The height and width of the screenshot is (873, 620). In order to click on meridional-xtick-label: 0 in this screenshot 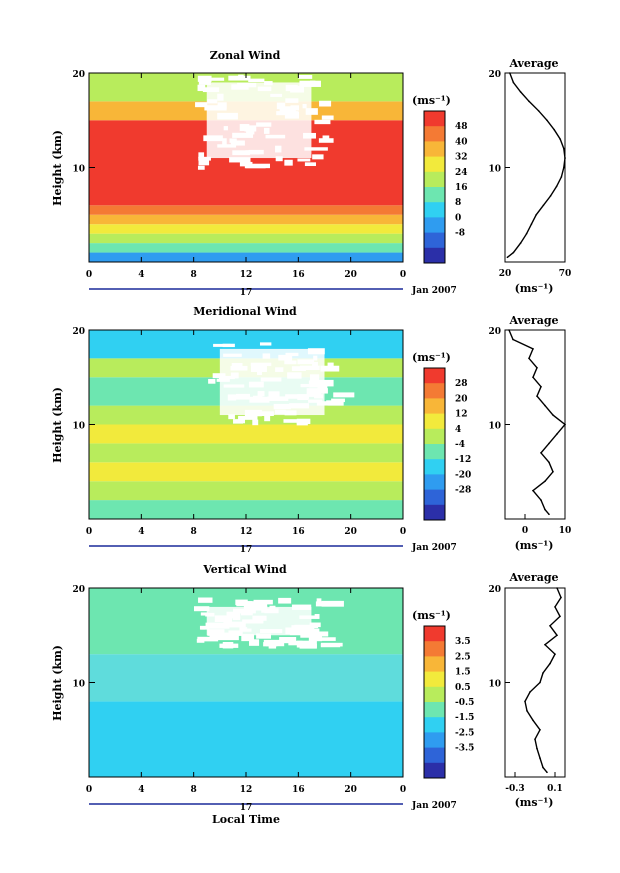, I will do `click(89, 532)`.